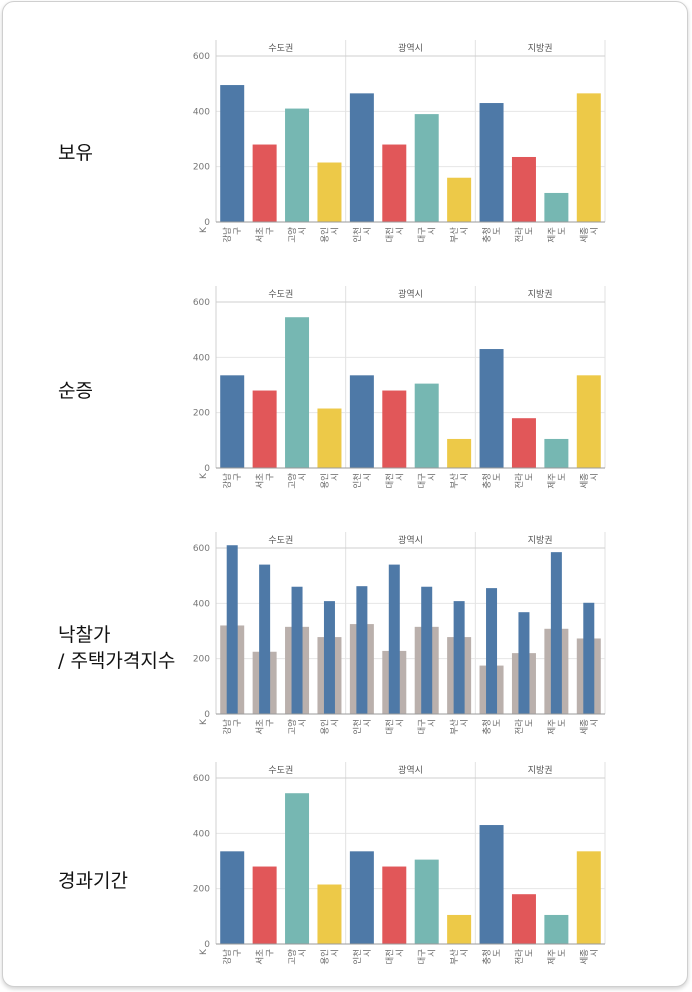 This screenshot has height=992, width=692. I want to click on y-tick-label: 0, so click(207, 223).